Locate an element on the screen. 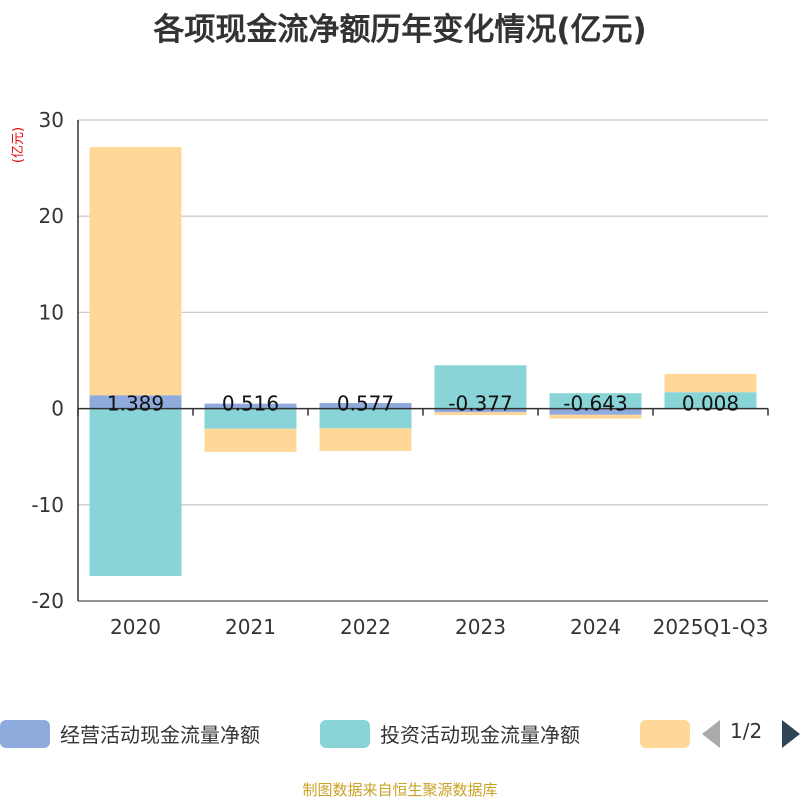 The width and height of the screenshot is (800, 800). y-tick-label: 0 is located at coordinates (57, 409).